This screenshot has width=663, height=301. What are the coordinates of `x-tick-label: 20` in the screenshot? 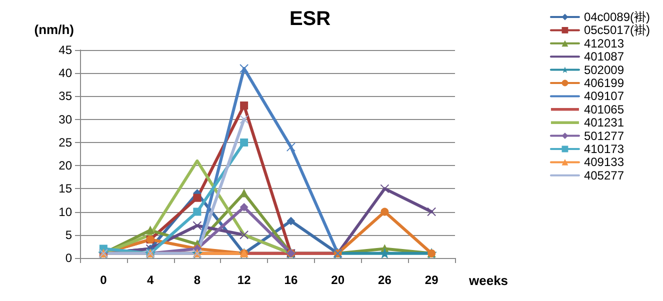 It's located at (338, 280).